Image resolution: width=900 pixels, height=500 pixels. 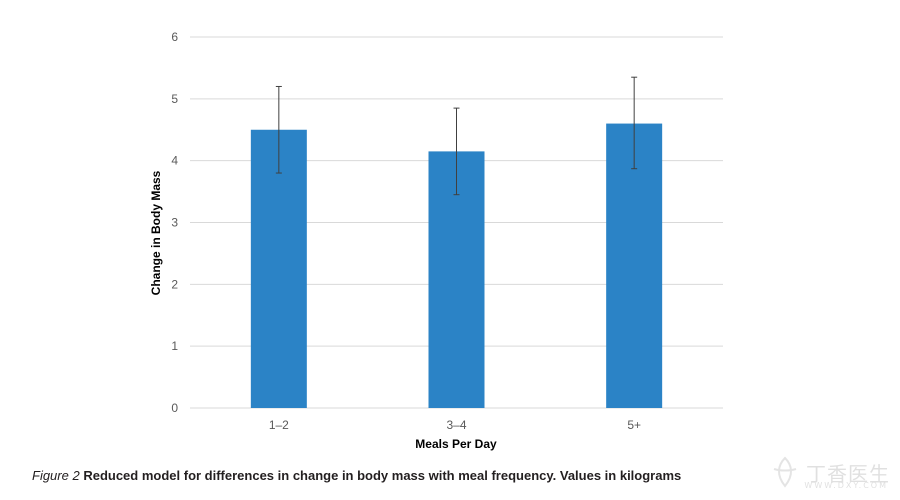 I want to click on watermark-logo-icon, so click(x=785, y=472).